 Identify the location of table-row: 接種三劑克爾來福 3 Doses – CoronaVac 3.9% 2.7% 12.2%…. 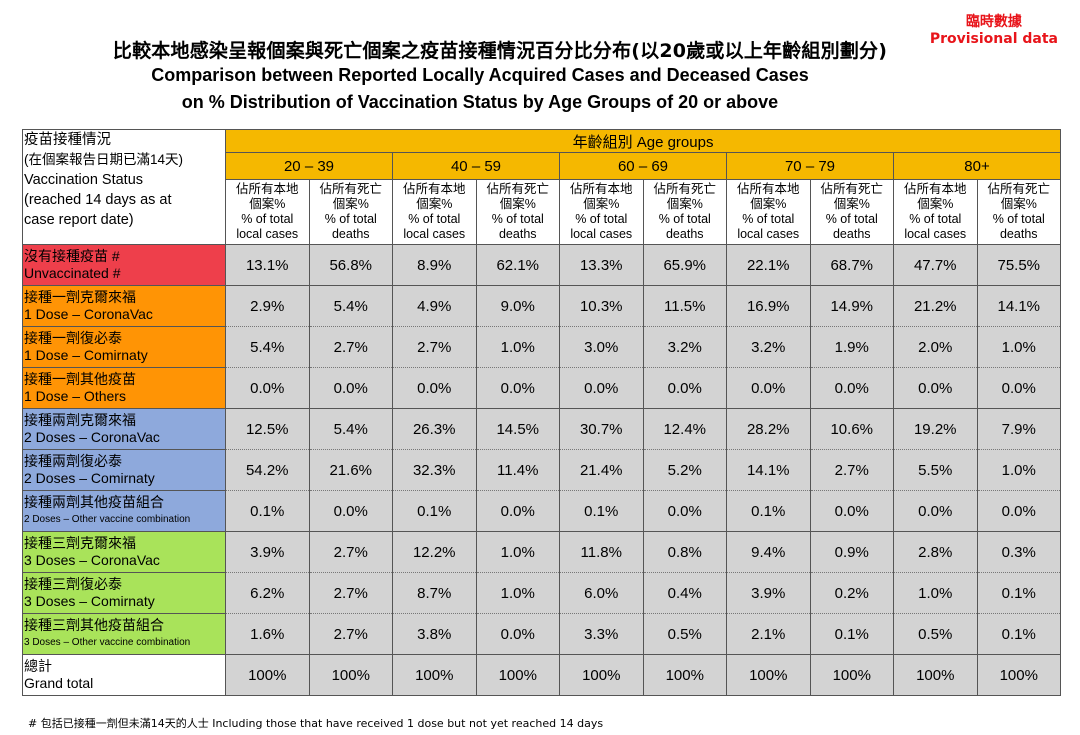
(542, 552).